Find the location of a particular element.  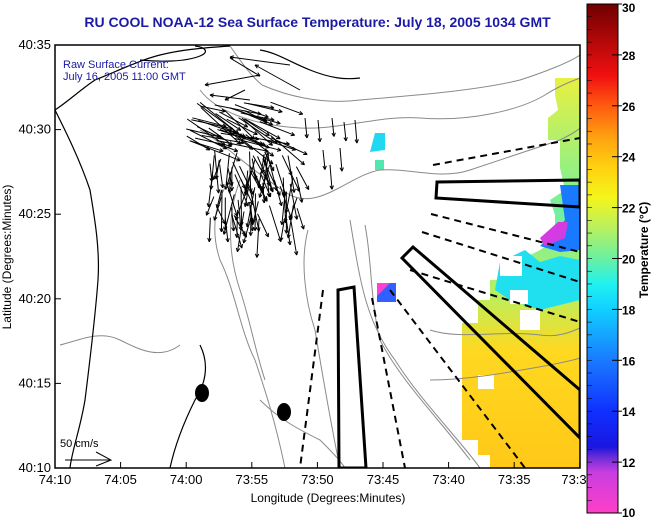

x-tick-label: 73:35 is located at coordinates (514, 479).